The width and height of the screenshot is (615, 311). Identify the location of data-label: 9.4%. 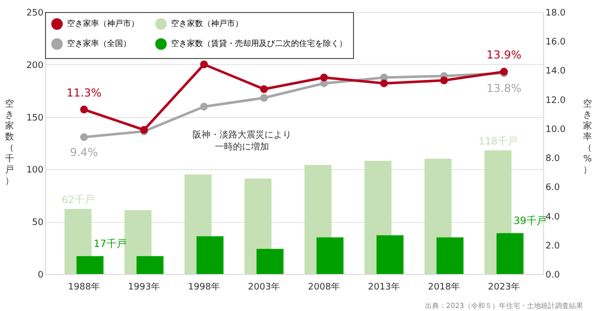
(84, 153).